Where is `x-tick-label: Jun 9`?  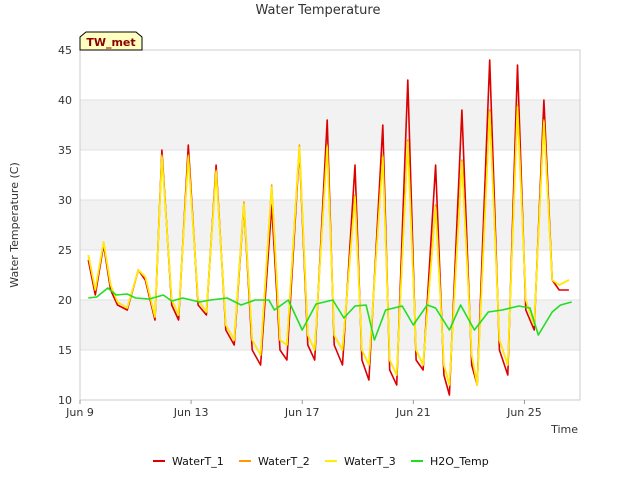
x-tick-label: Jun 9 is located at coordinates (79, 412).